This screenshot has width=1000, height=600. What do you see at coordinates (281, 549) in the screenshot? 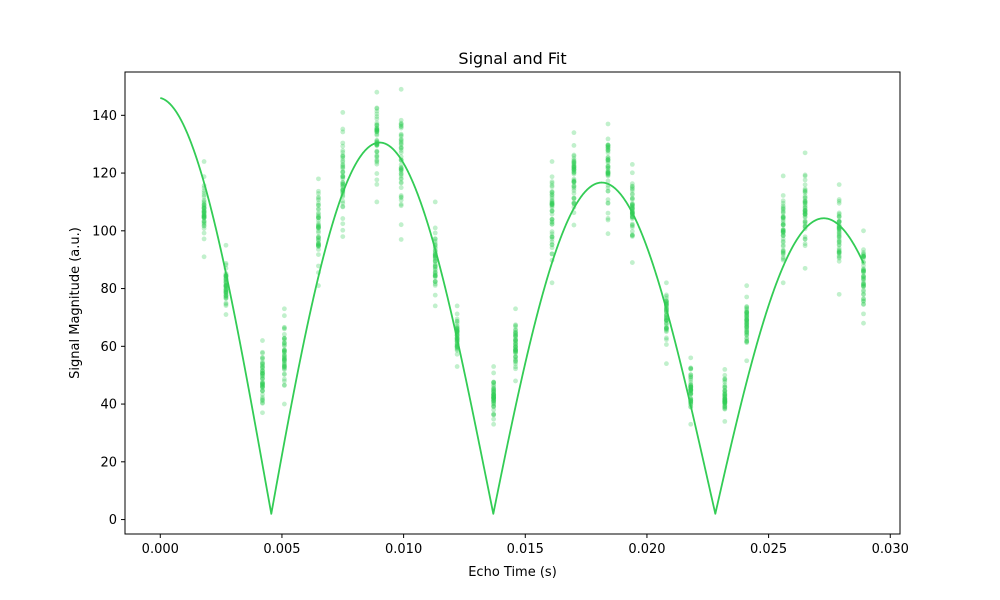
I see `x-tick-label: 0.005` at bounding box center [281, 549].